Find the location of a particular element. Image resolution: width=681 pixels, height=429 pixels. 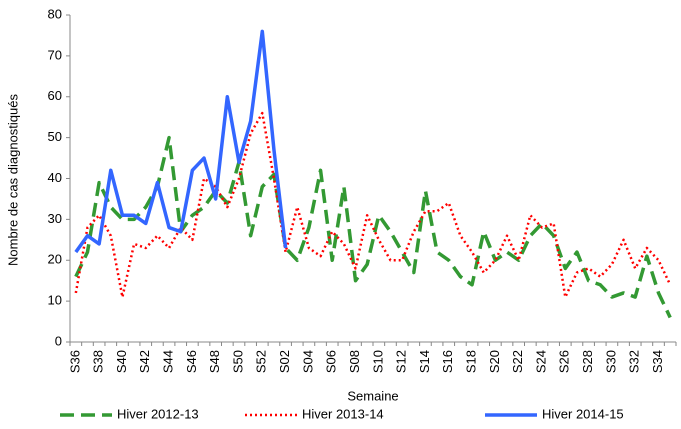

x-tick-label: S46 is located at coordinates (191, 361).